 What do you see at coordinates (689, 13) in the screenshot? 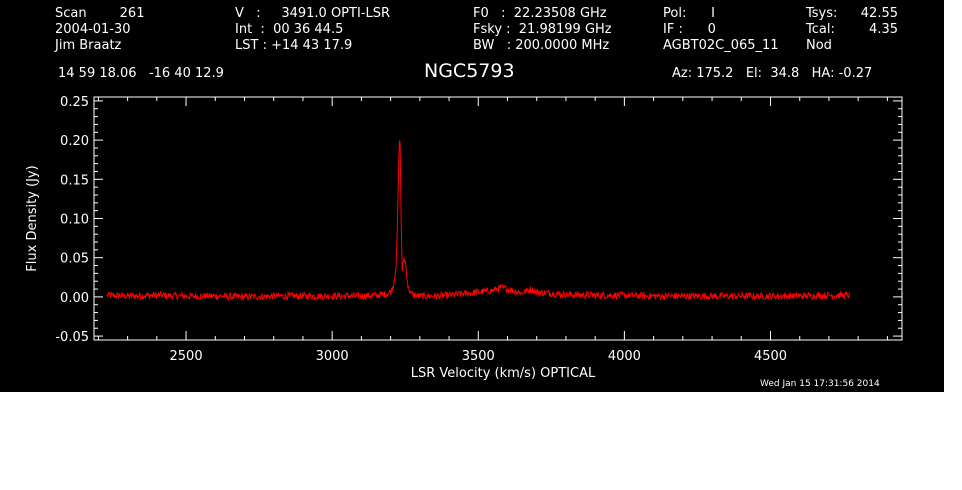
I see `polarization: Pol: I` at bounding box center [689, 13].